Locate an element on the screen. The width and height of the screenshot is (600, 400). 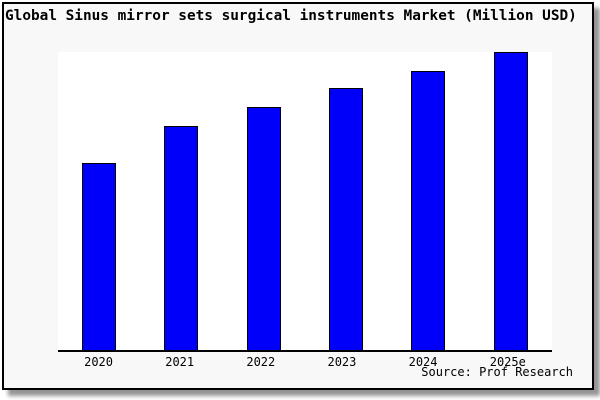
x-tick-label-2022: 2022 is located at coordinates (261, 362).